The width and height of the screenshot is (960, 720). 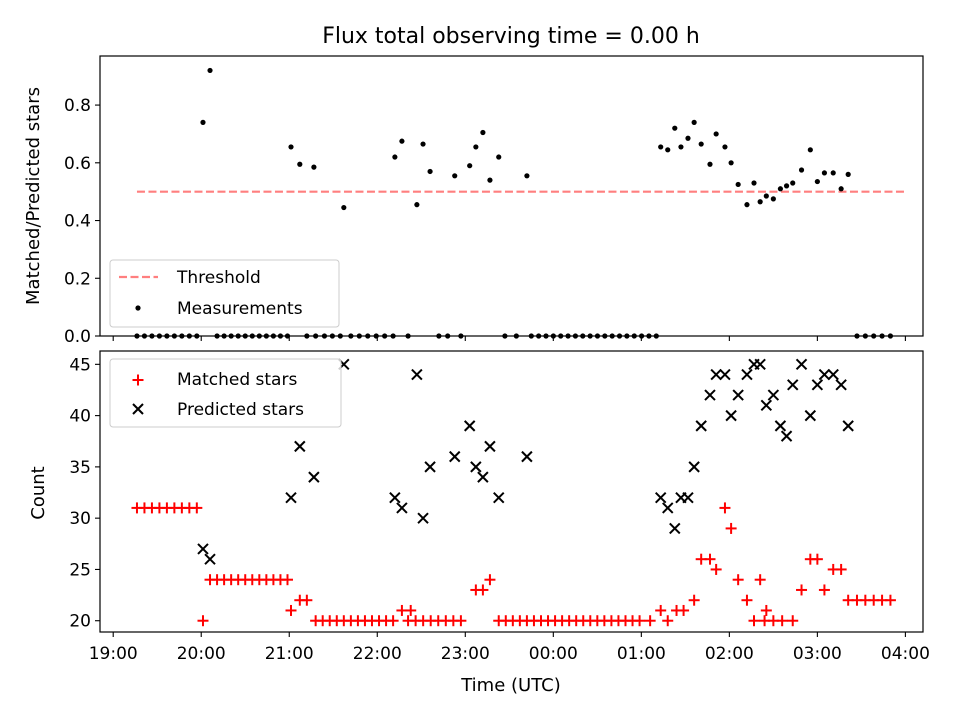 I want to click on legend-label-matched: Matched stars, so click(x=237, y=380).